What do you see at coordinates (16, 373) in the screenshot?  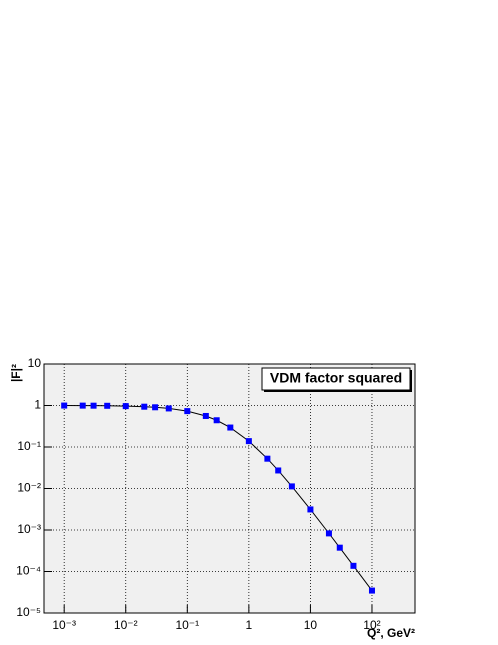 I see `y-axis-title: |F|²` at bounding box center [16, 373].